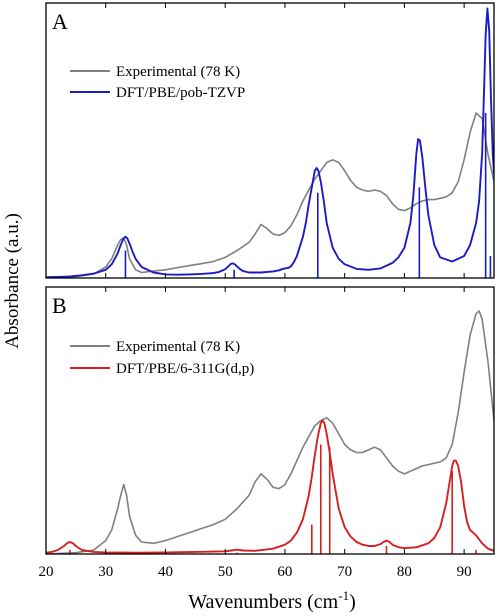 The width and height of the screenshot is (499, 616). Describe the element at coordinates (165, 572) in the screenshot. I see `x-tick-label: 40` at that location.